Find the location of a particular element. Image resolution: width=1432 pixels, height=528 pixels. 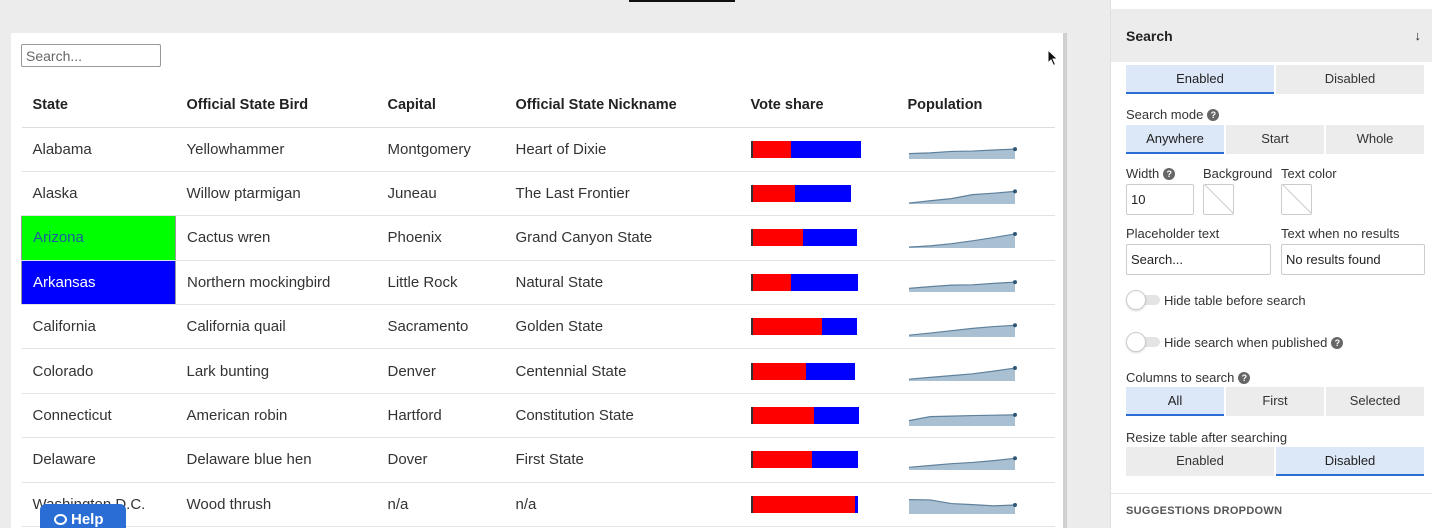

cell-bird: Delaware blue hen is located at coordinates (276, 460).